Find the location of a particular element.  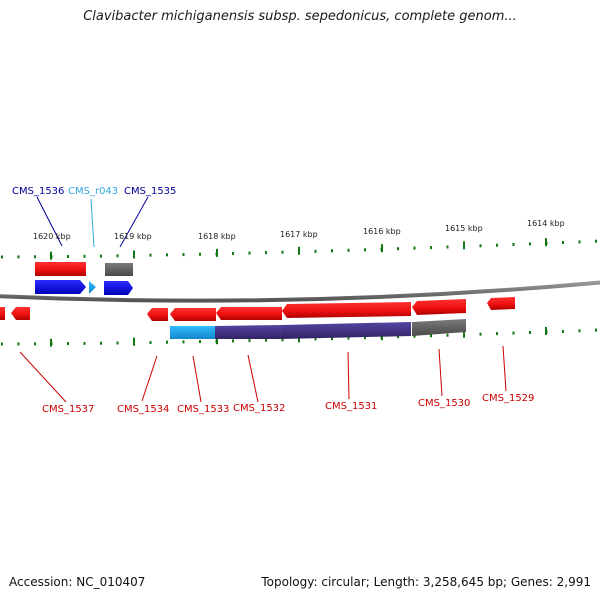

label-cms-1531: CMS_1531 is located at coordinates (351, 406).